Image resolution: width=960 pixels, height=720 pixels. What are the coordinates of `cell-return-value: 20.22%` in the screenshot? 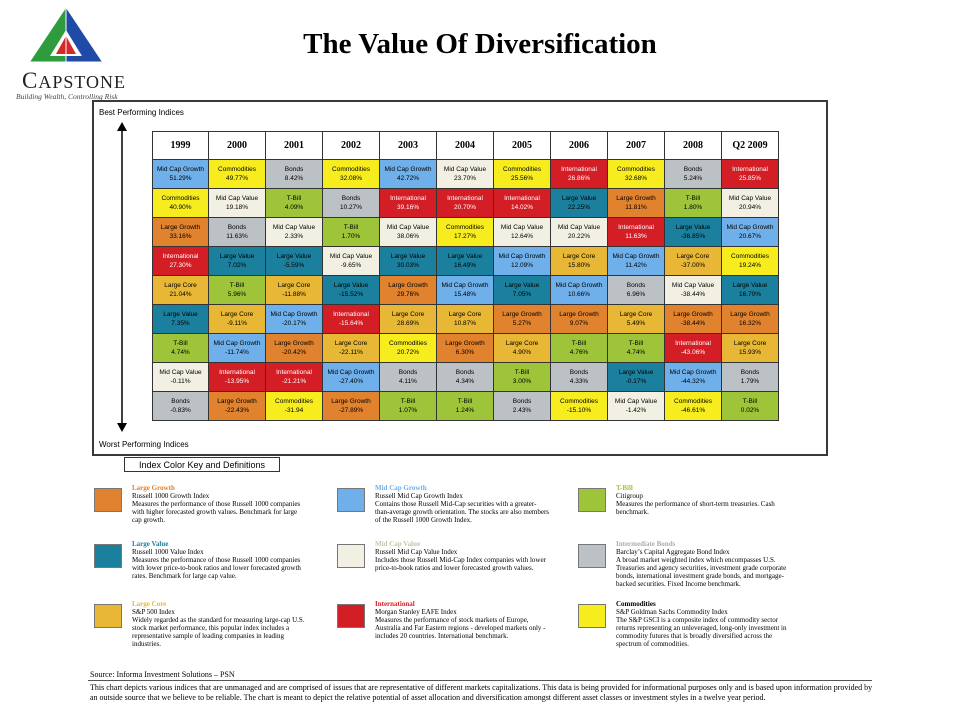 It's located at (579, 236).